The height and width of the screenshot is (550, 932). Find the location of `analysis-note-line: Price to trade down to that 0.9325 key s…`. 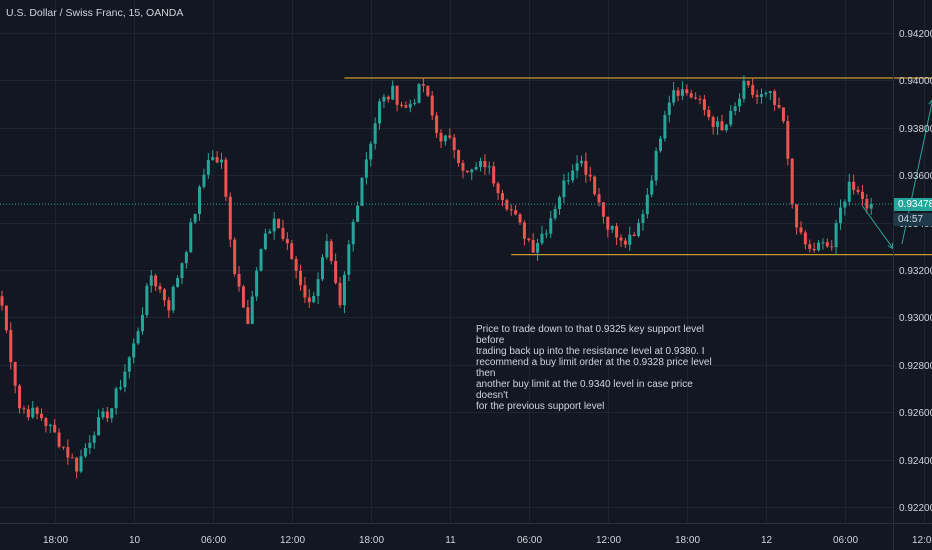

analysis-note-line: Price to trade down to that 0.9325 key s… is located at coordinates (590, 335).